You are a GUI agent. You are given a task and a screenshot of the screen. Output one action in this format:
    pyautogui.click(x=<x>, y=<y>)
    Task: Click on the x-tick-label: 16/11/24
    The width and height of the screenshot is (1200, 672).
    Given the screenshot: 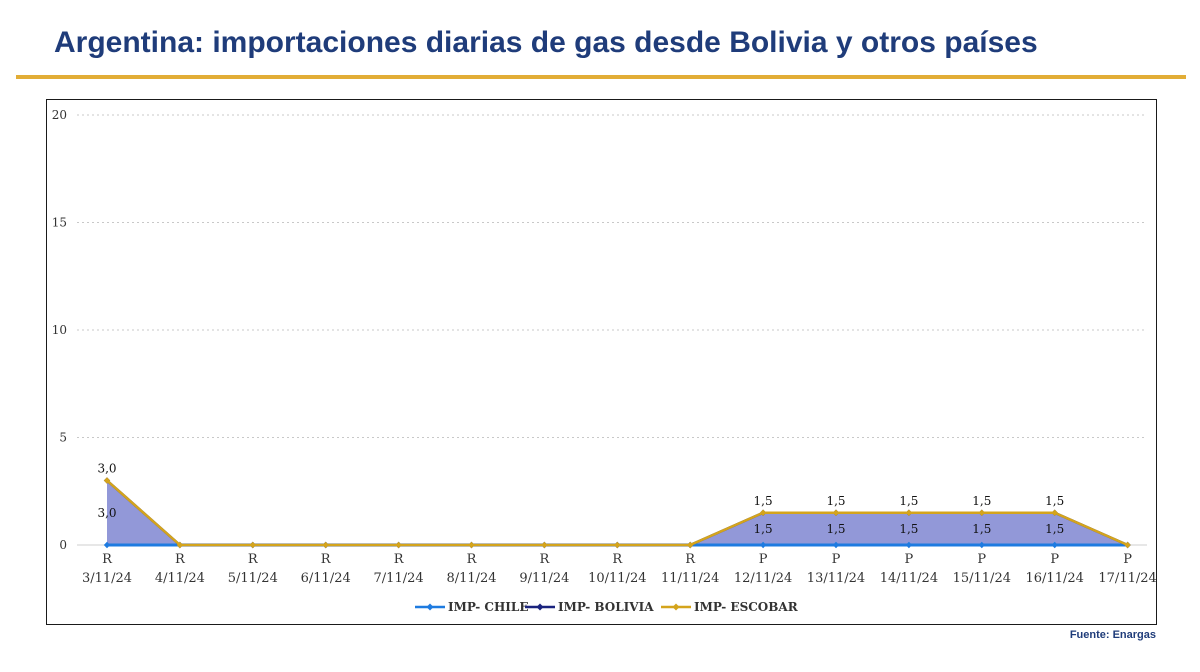 What is the action you would take?
    pyautogui.click(x=1055, y=578)
    